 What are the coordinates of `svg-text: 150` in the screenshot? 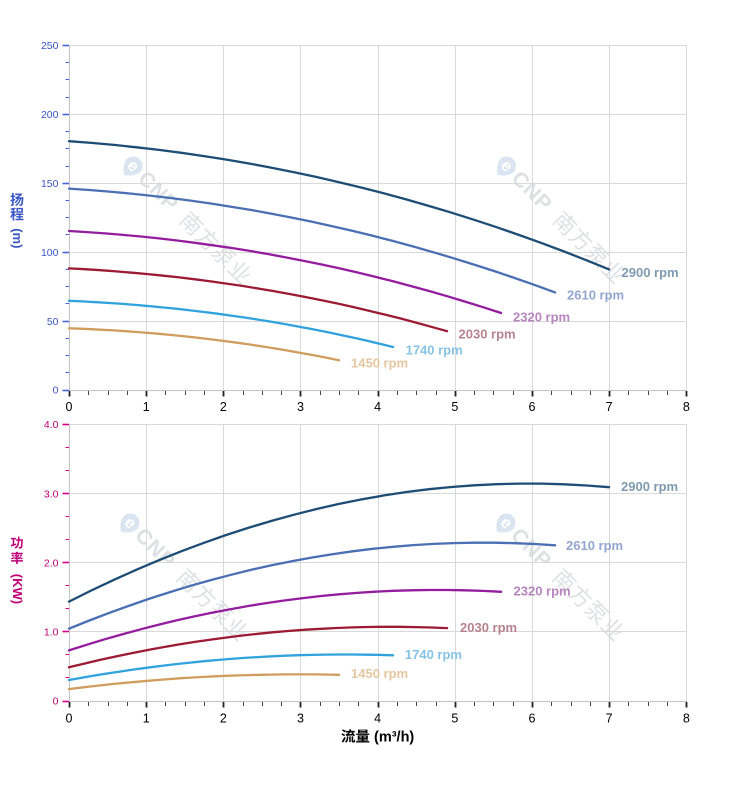 It's located at (50, 184).